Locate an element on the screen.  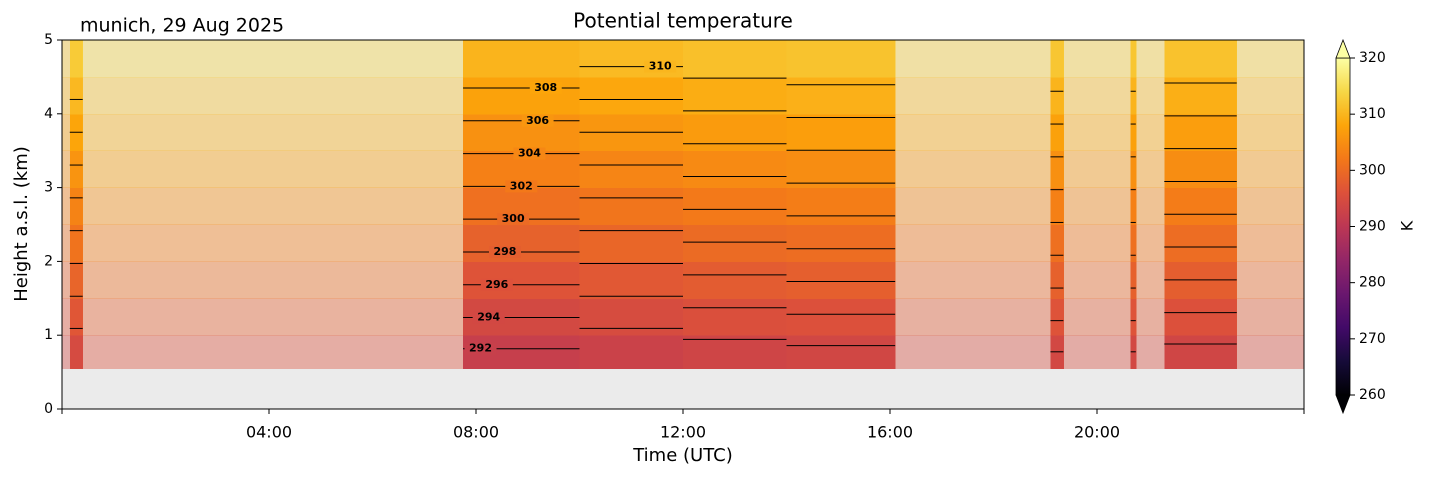
colorbar-tick-label: 300 is located at coordinates (1372, 170).